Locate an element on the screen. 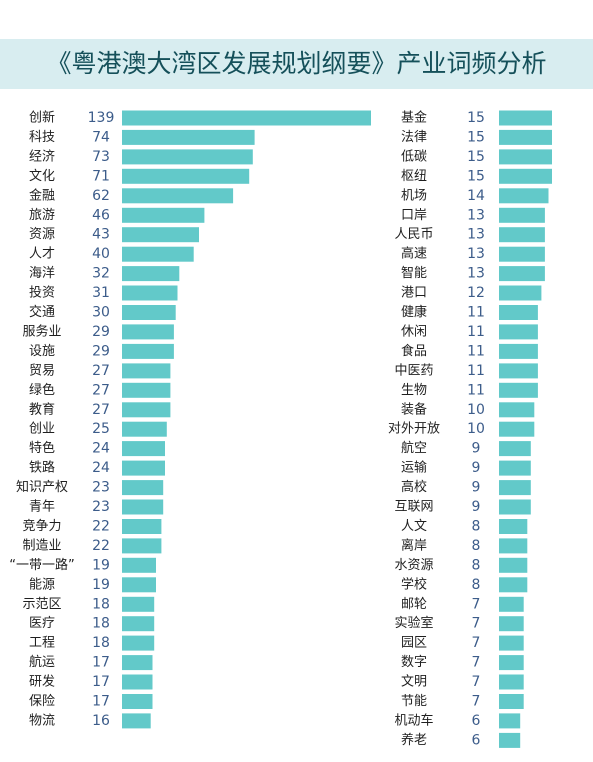 The width and height of the screenshot is (593, 762). category-label: 示范区 is located at coordinates (41, 604).